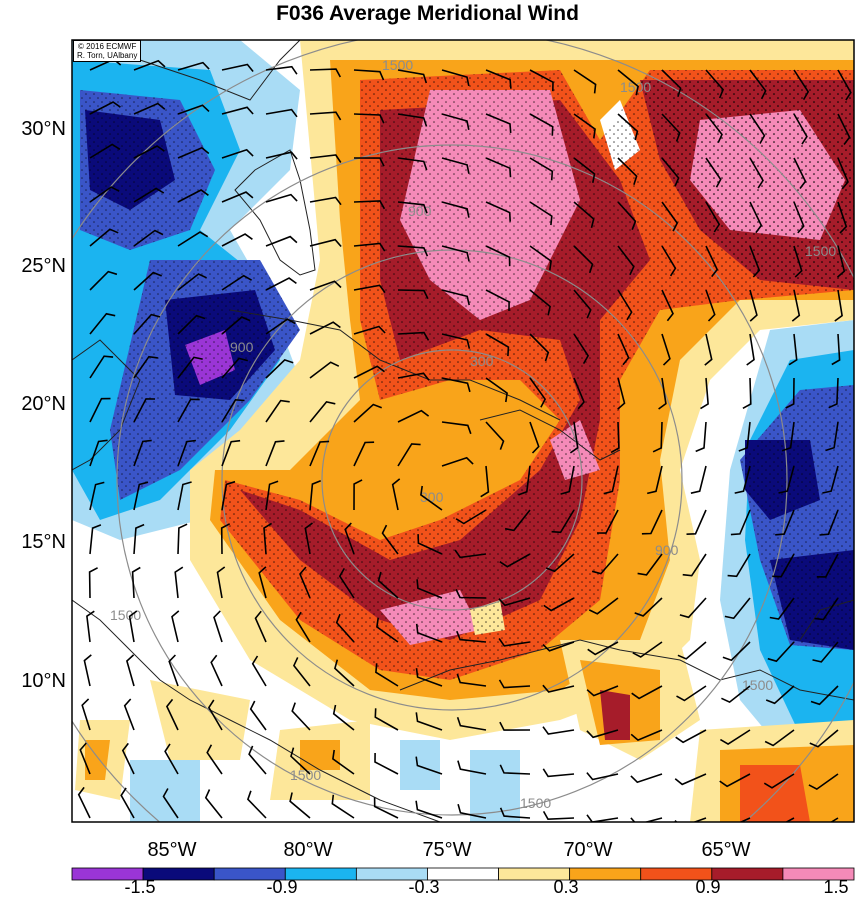 The width and height of the screenshot is (855, 900). I want to click on colorbar-labels: -1.5 -0.9 -0.3 0.3 0.9 1.5, so click(486, 887).